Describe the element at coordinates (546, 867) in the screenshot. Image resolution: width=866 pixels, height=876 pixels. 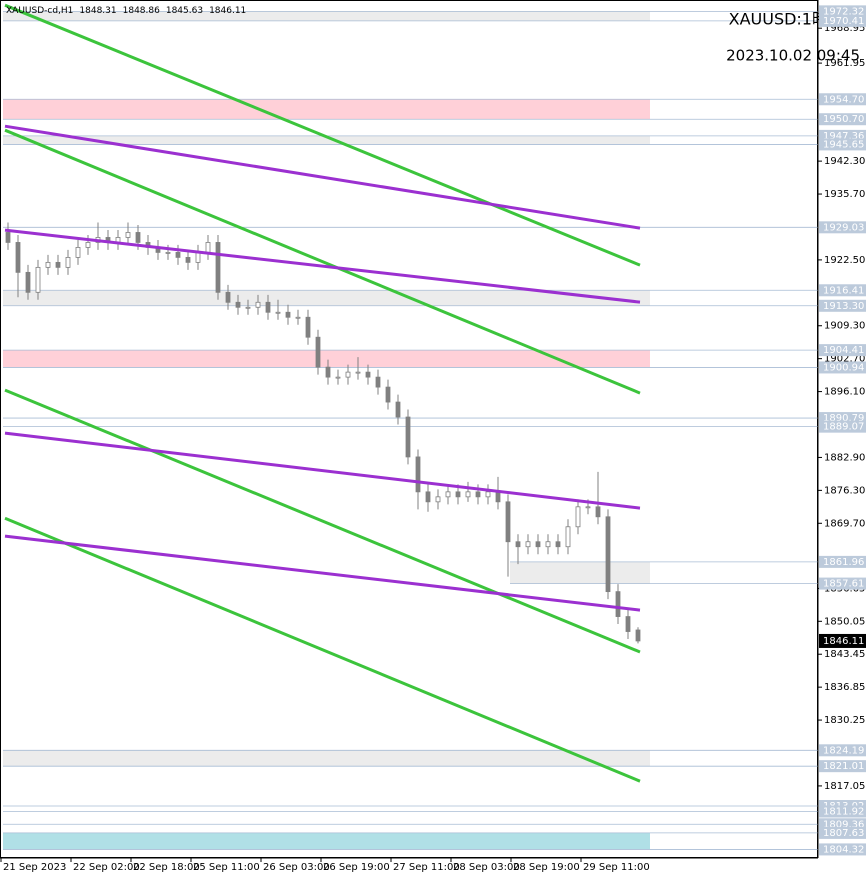
I see `x-tick-label: 28 Sep 19:00` at that location.